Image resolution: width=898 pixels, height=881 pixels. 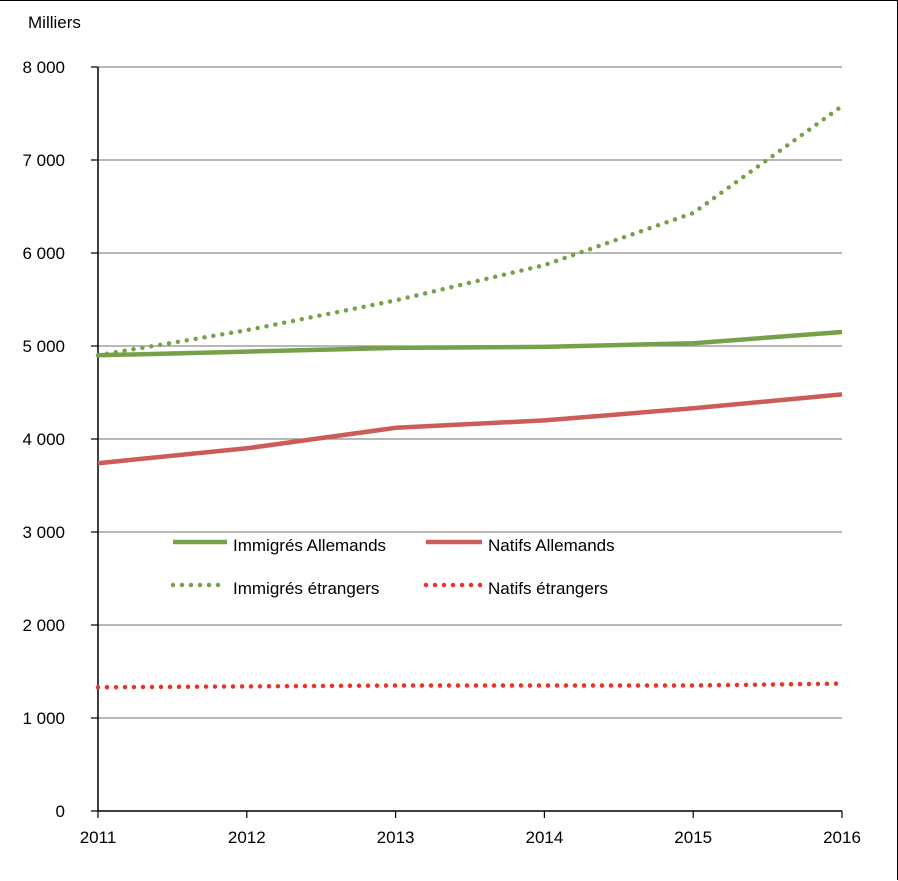 What do you see at coordinates (43, 718) in the screenshot?
I see `y-tick-label: 1 000` at bounding box center [43, 718].